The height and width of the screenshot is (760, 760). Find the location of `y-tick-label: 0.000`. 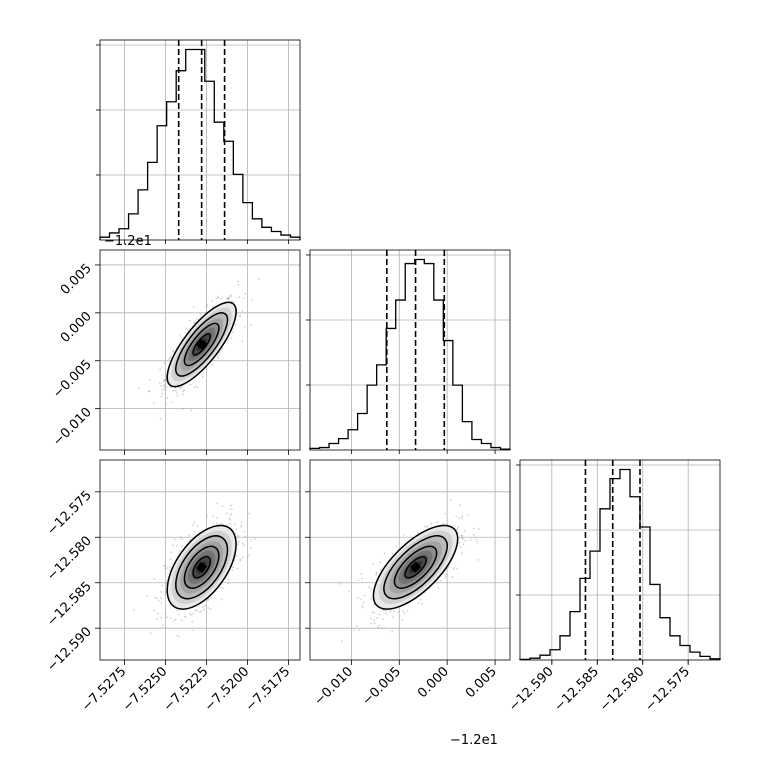

y-tick-label: 0.000 is located at coordinates (76, 327).